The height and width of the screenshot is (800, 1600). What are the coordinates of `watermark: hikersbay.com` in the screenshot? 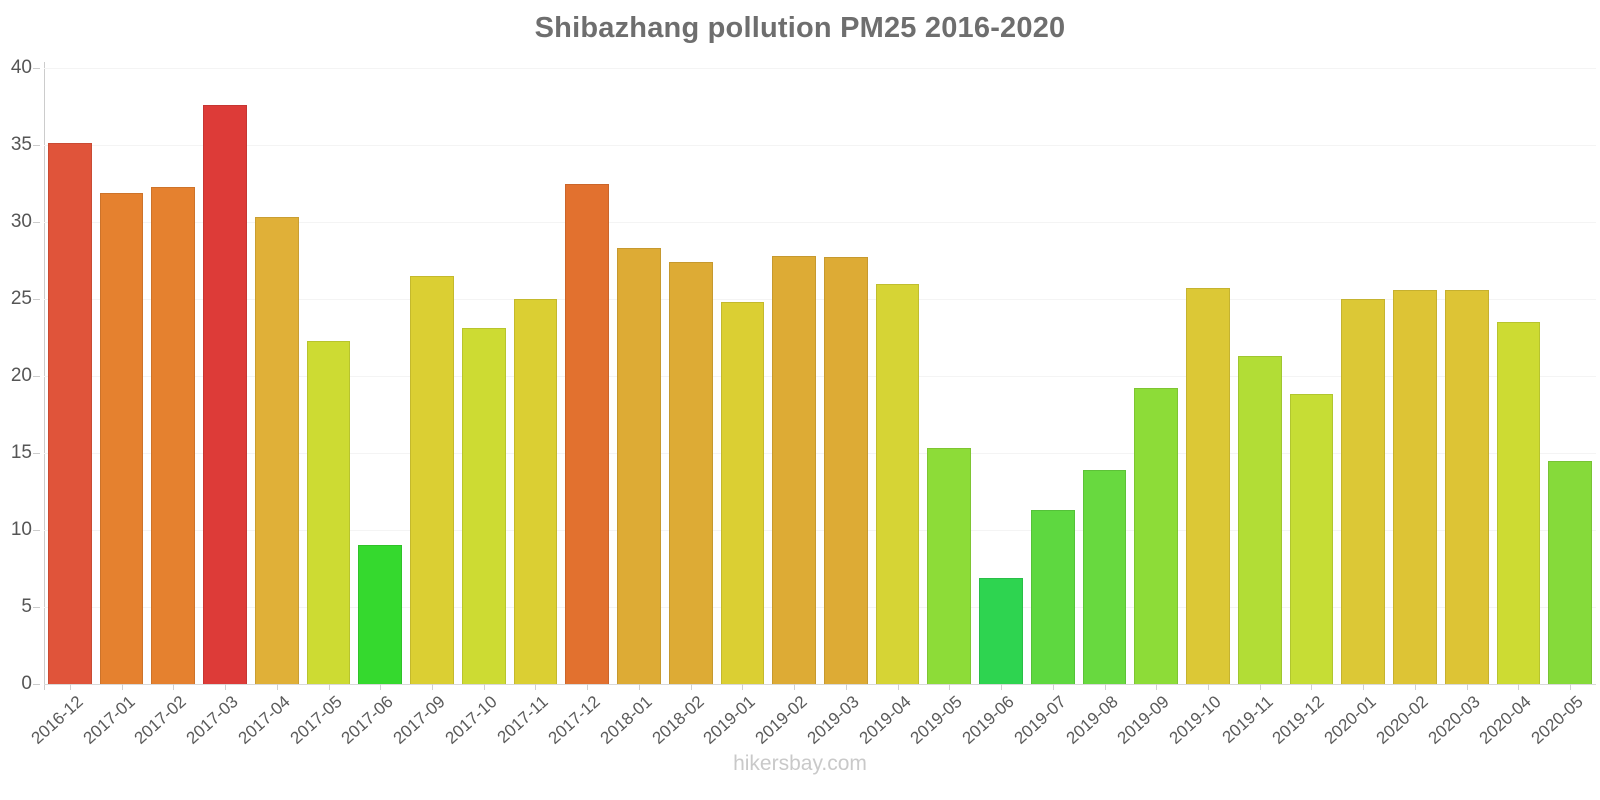 It's located at (800, 763).